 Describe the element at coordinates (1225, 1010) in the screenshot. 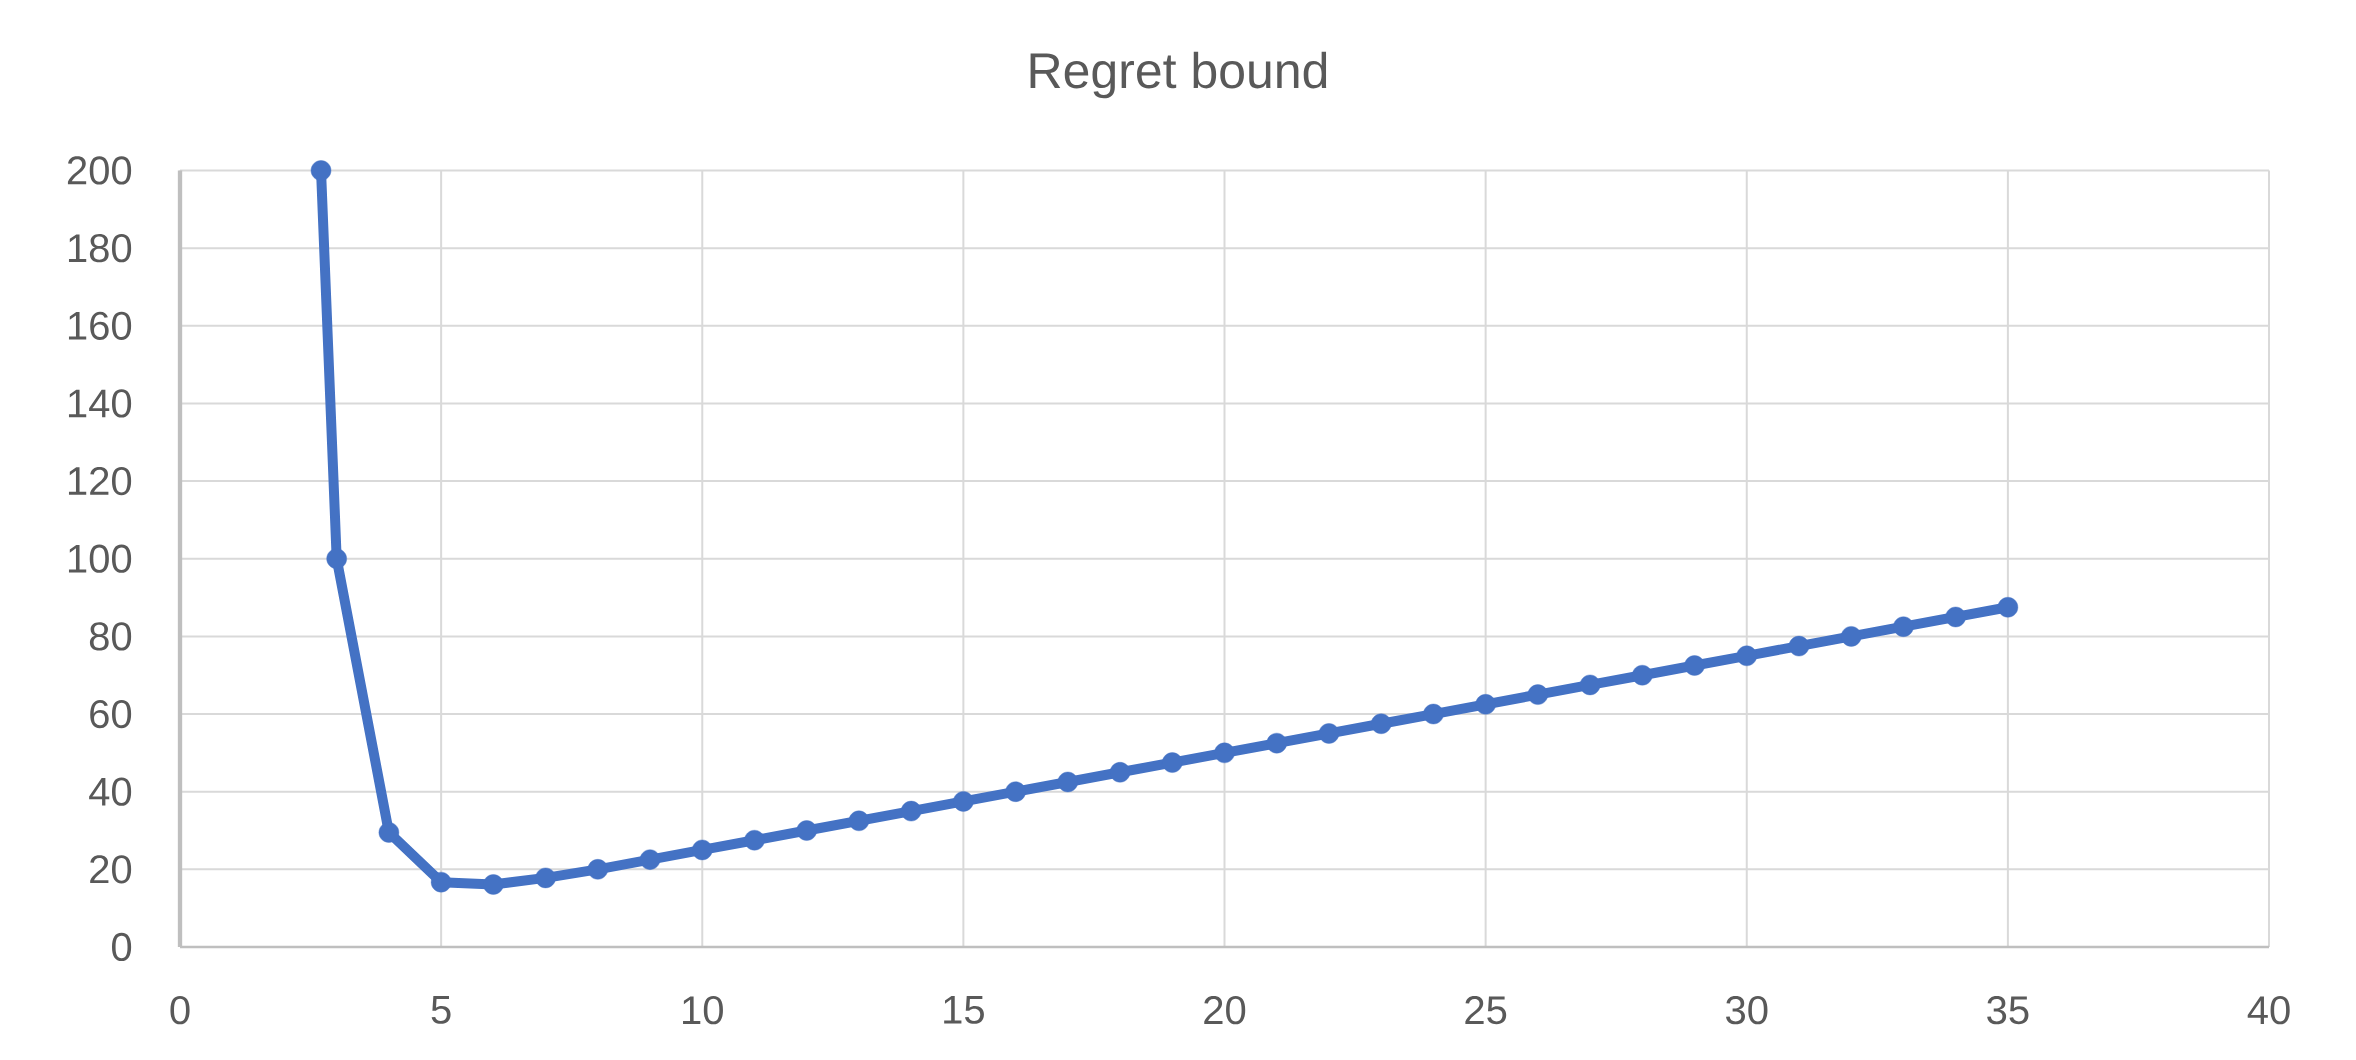

I see `x-tick-label: 20` at that location.